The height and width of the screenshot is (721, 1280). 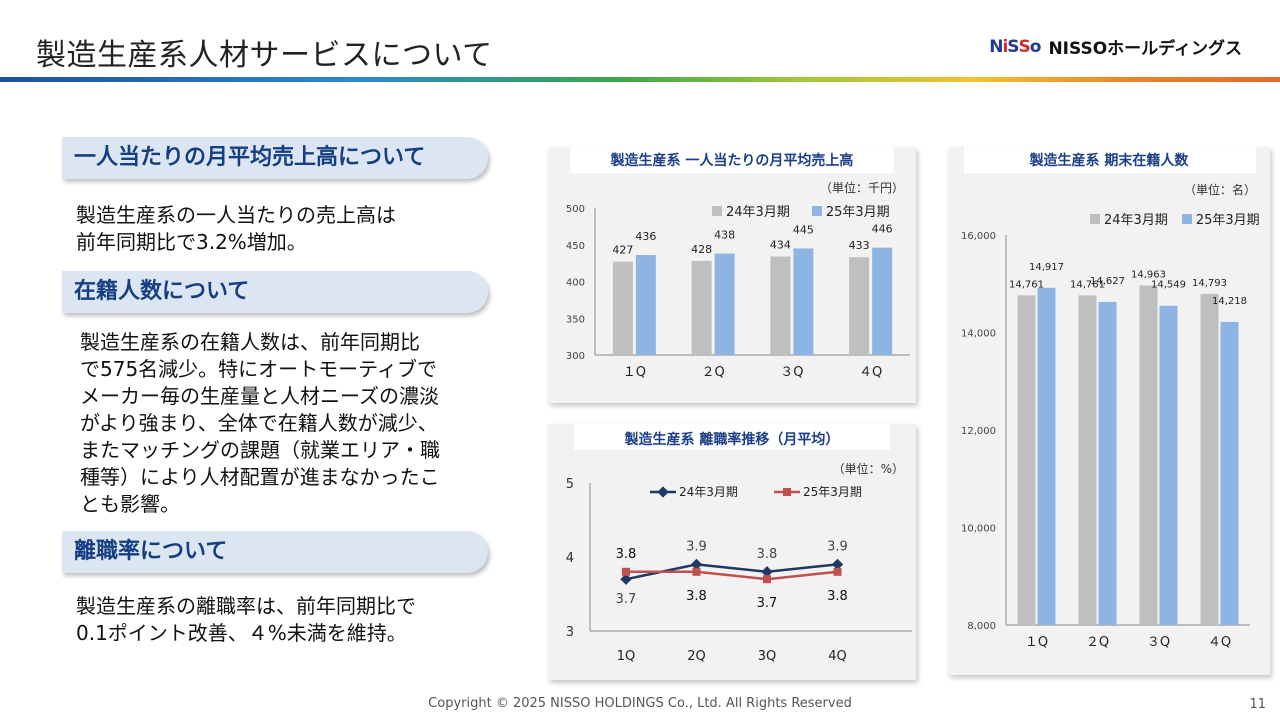 I want to click on y-tick-label: 8,000, so click(x=981, y=626).